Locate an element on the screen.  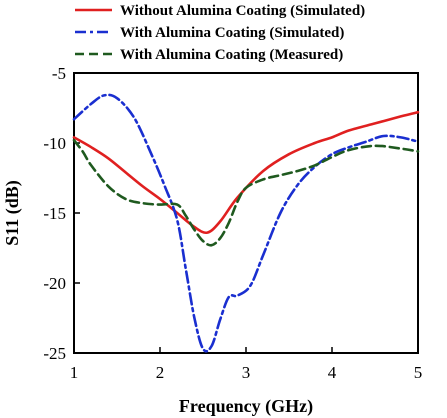
legend-label-with-coating-simulated: With Alumina Coating (Simulated) is located at coordinates (232, 33).